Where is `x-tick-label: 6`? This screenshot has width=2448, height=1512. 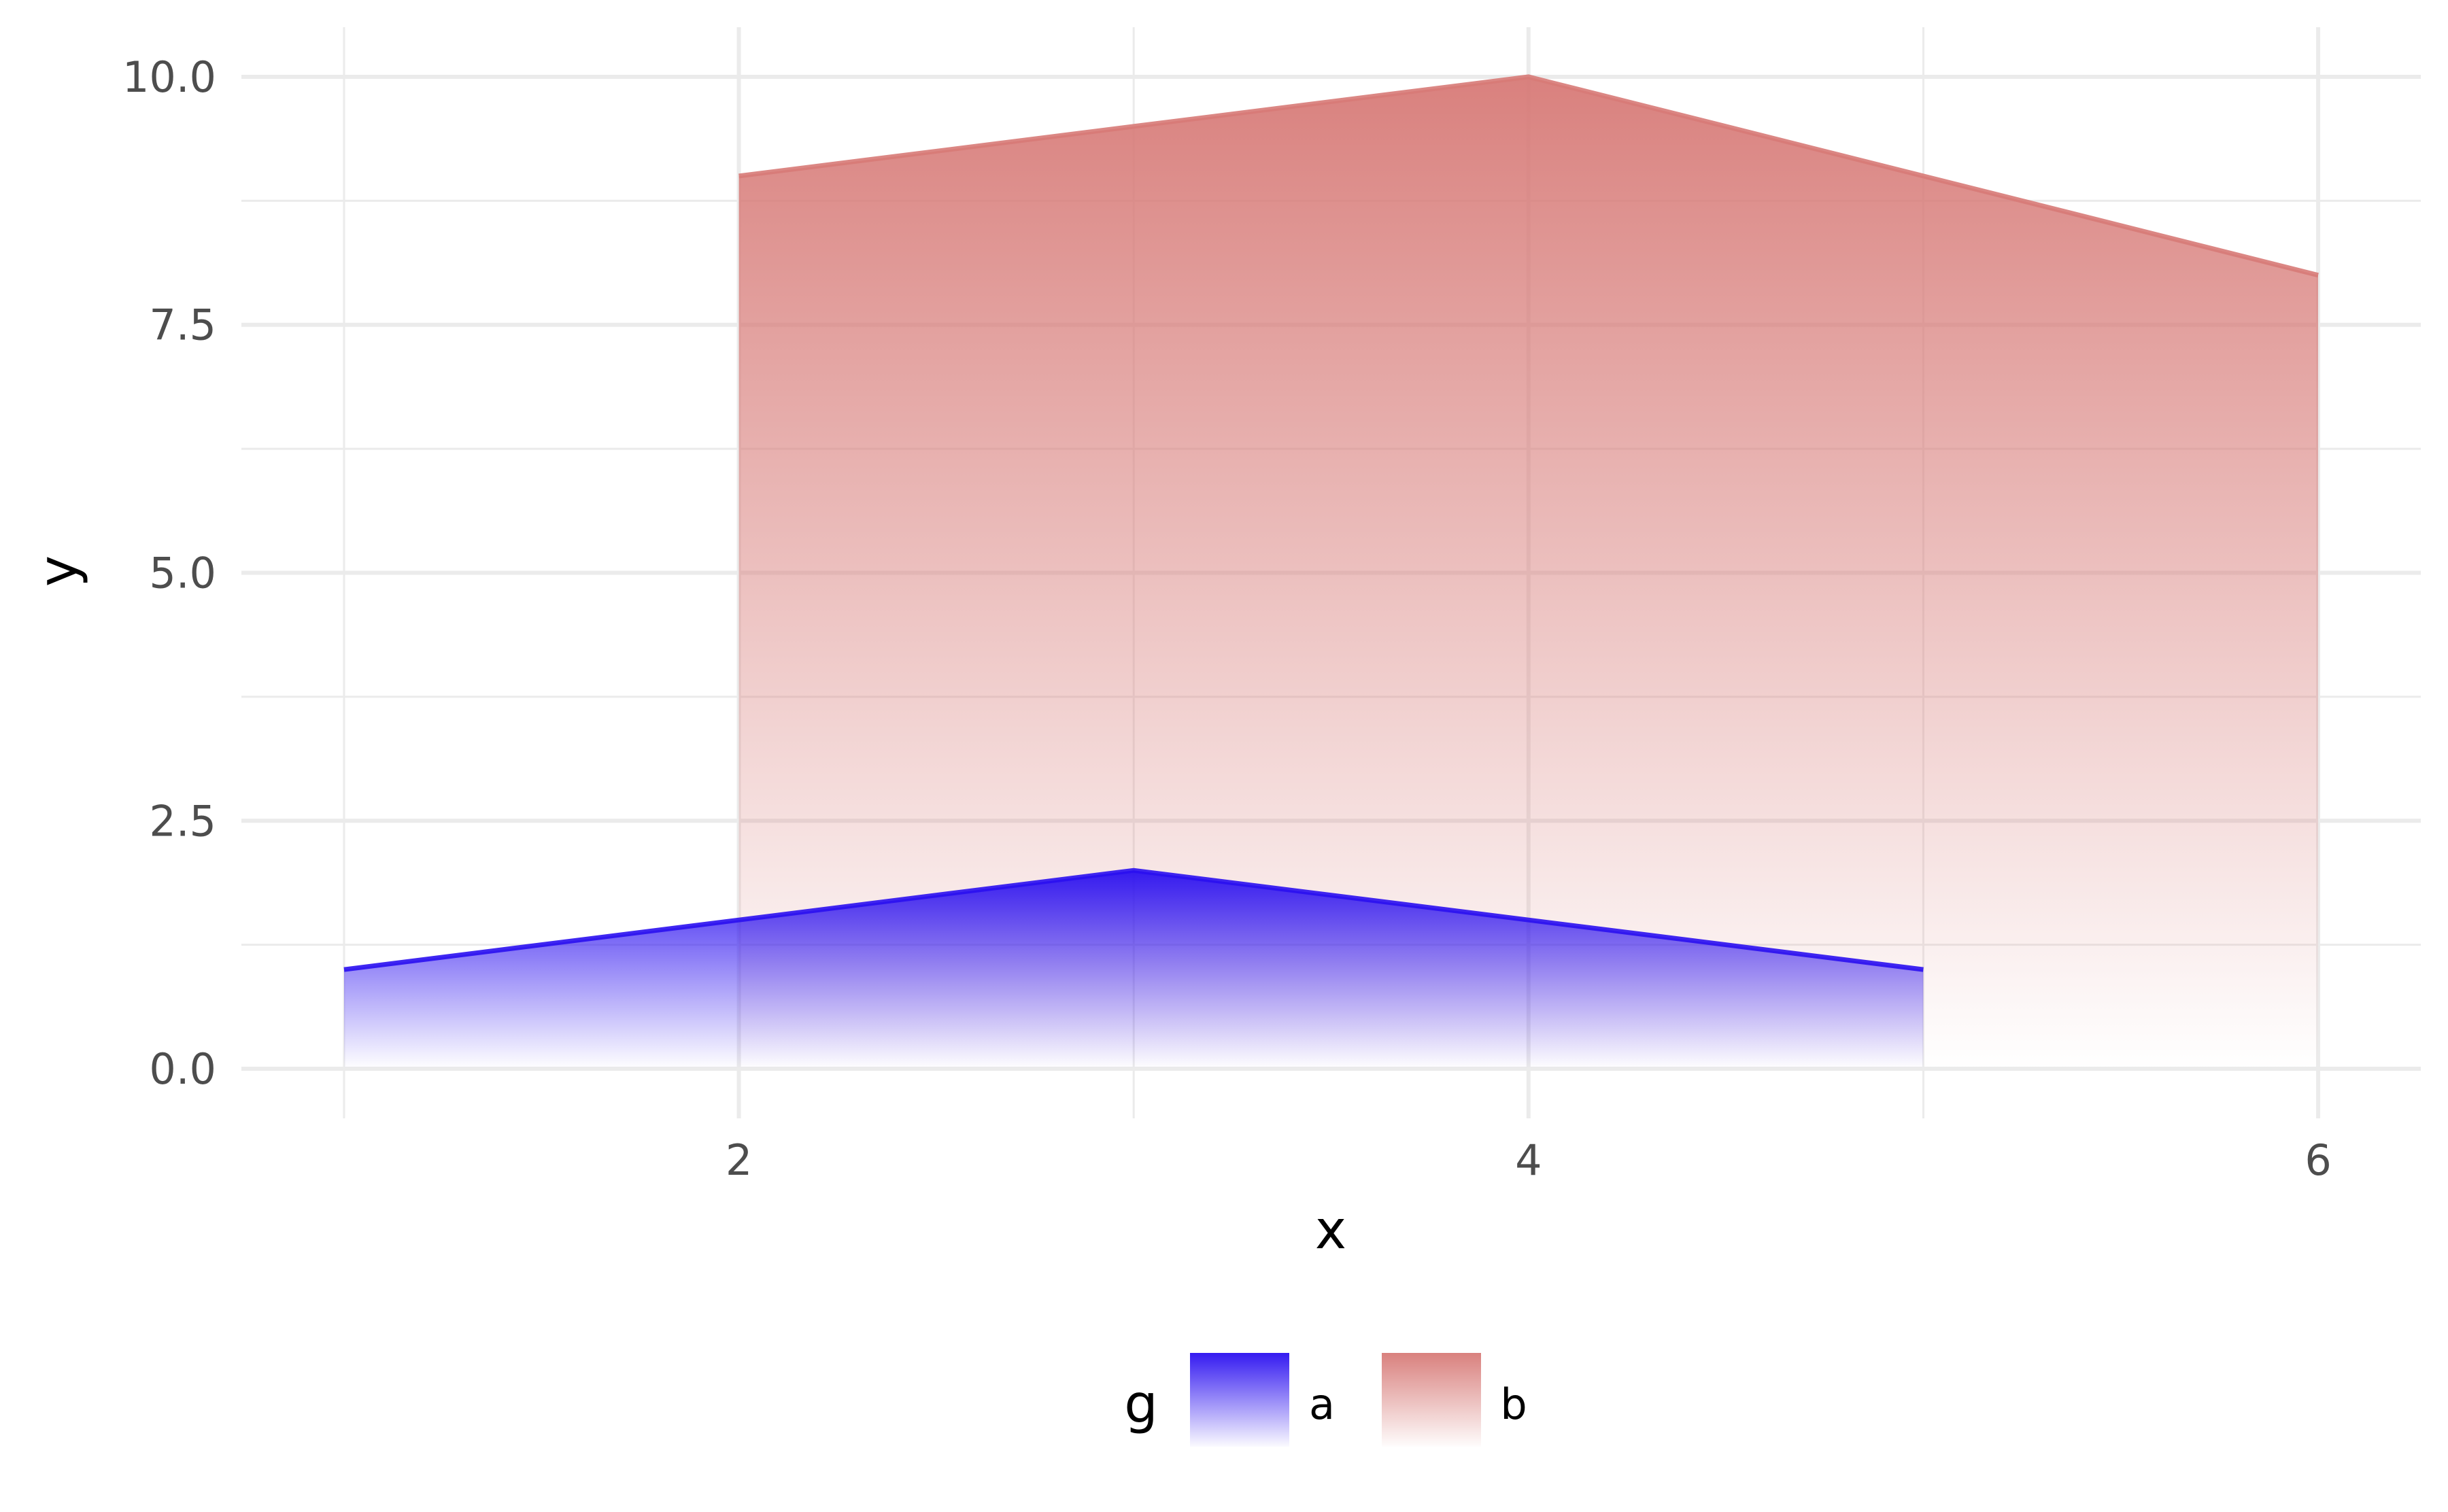 x-tick-label: 6 is located at coordinates (2318, 1160).